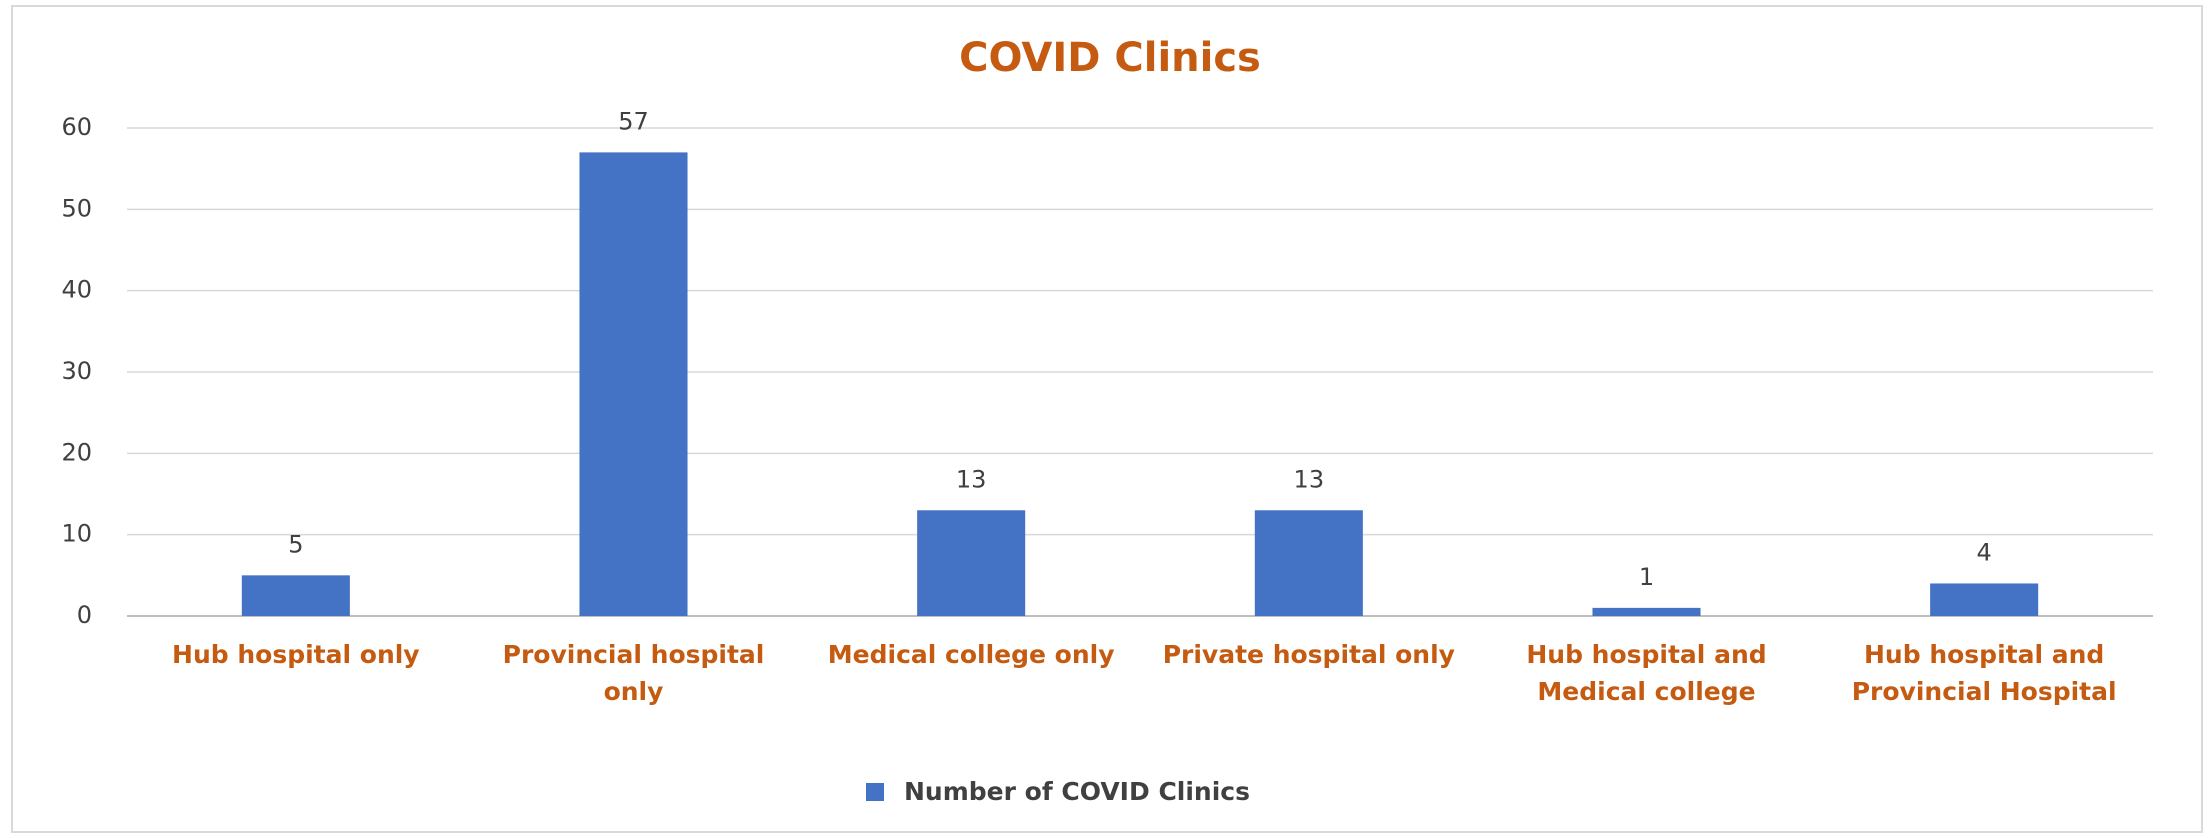  Describe the element at coordinates (633, 121) in the screenshot. I see `data-label: 57` at that location.